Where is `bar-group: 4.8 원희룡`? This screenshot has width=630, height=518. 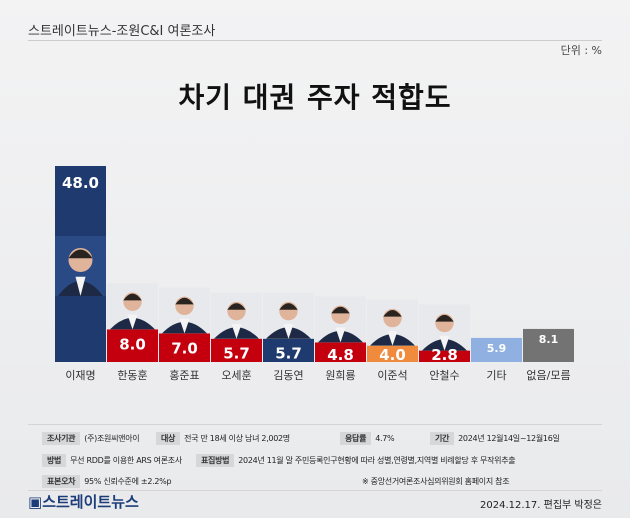
bar-group: 4.8 원희룡 is located at coordinates (340, 339).